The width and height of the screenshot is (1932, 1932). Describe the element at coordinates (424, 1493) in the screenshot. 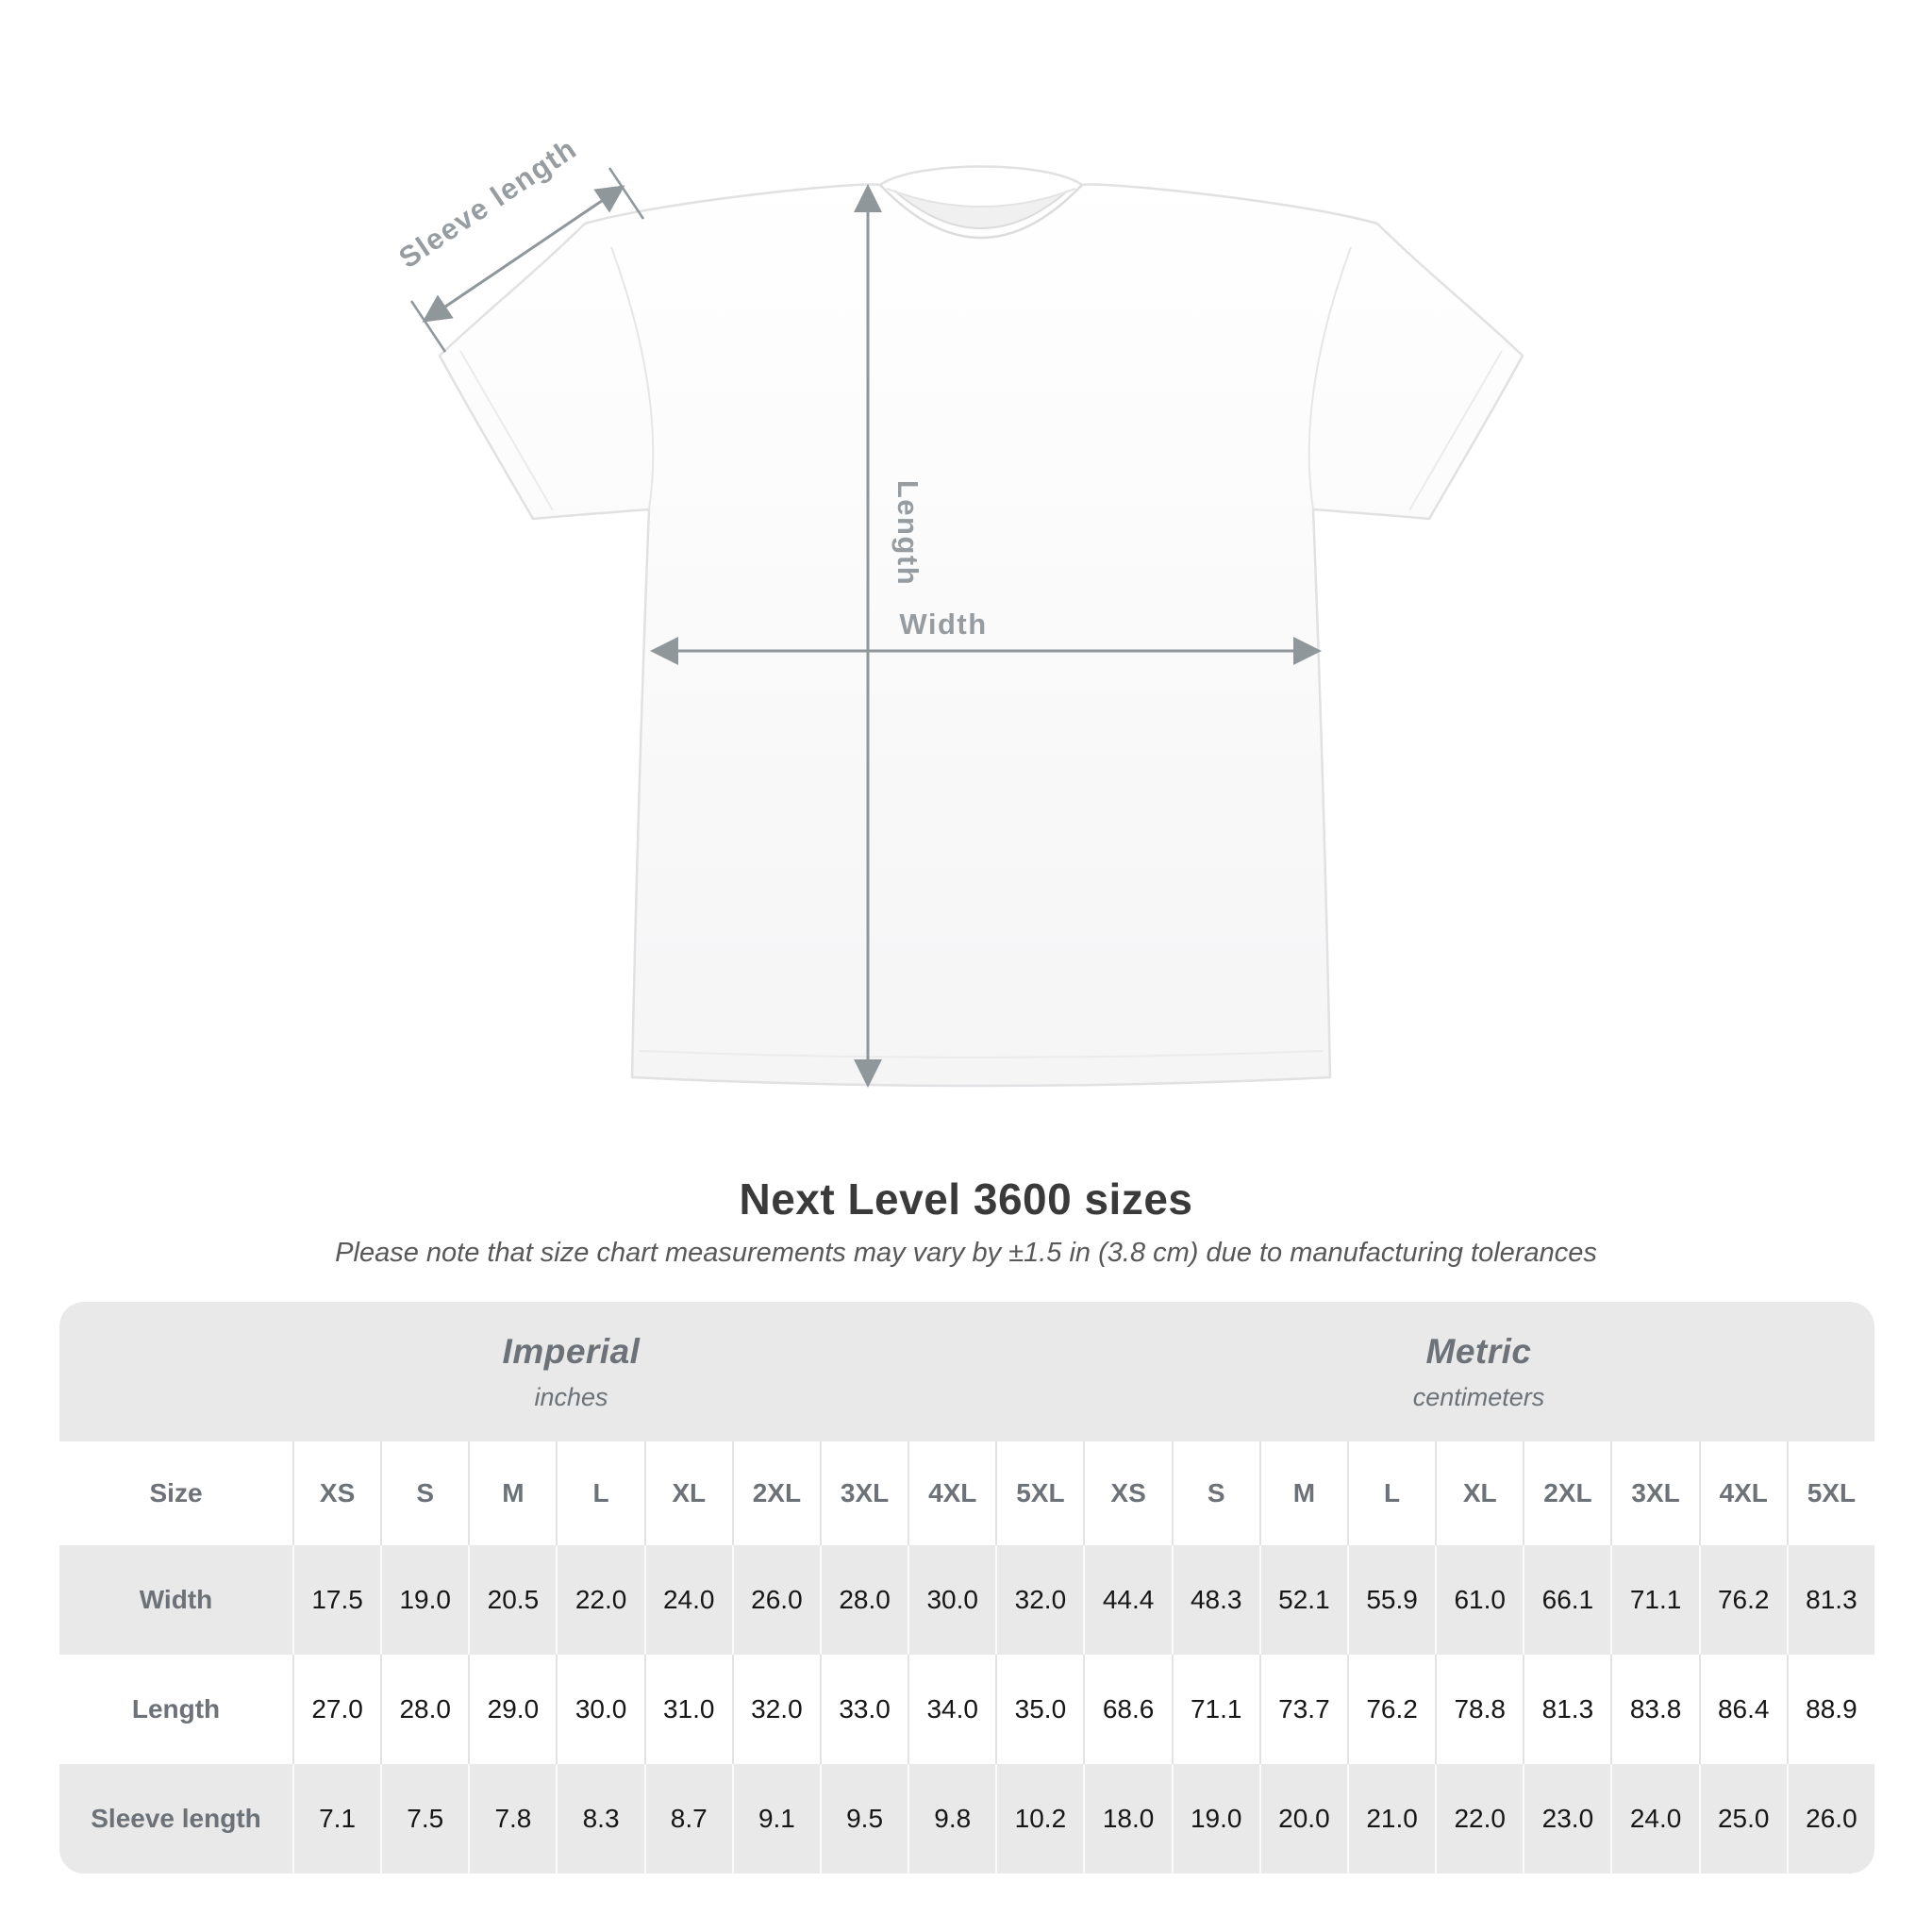

I see `size-header-imperial-s: S` at that location.